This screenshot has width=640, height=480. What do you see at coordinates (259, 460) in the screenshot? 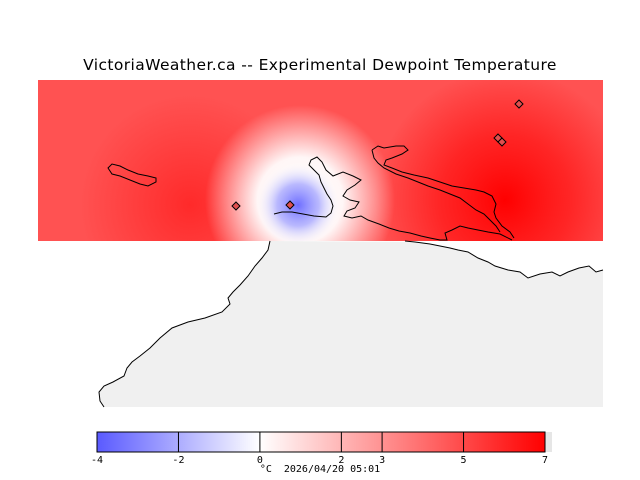
I see `colorbar-tick-label: 0` at bounding box center [259, 460].